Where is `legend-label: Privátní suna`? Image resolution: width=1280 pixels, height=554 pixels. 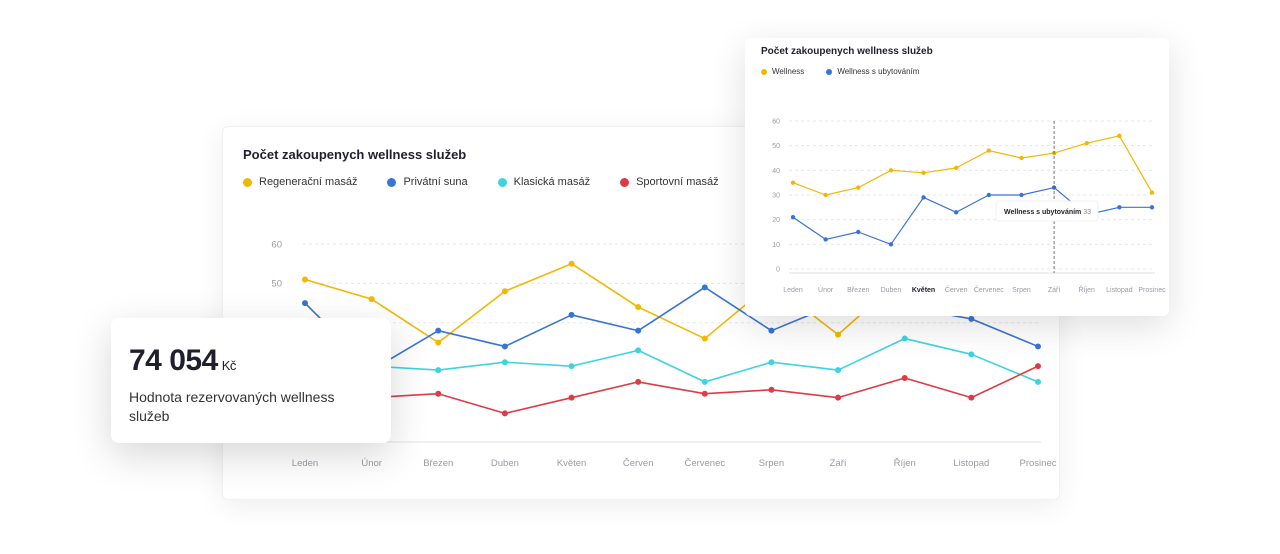
legend-label: Privátní suna is located at coordinates (435, 182).